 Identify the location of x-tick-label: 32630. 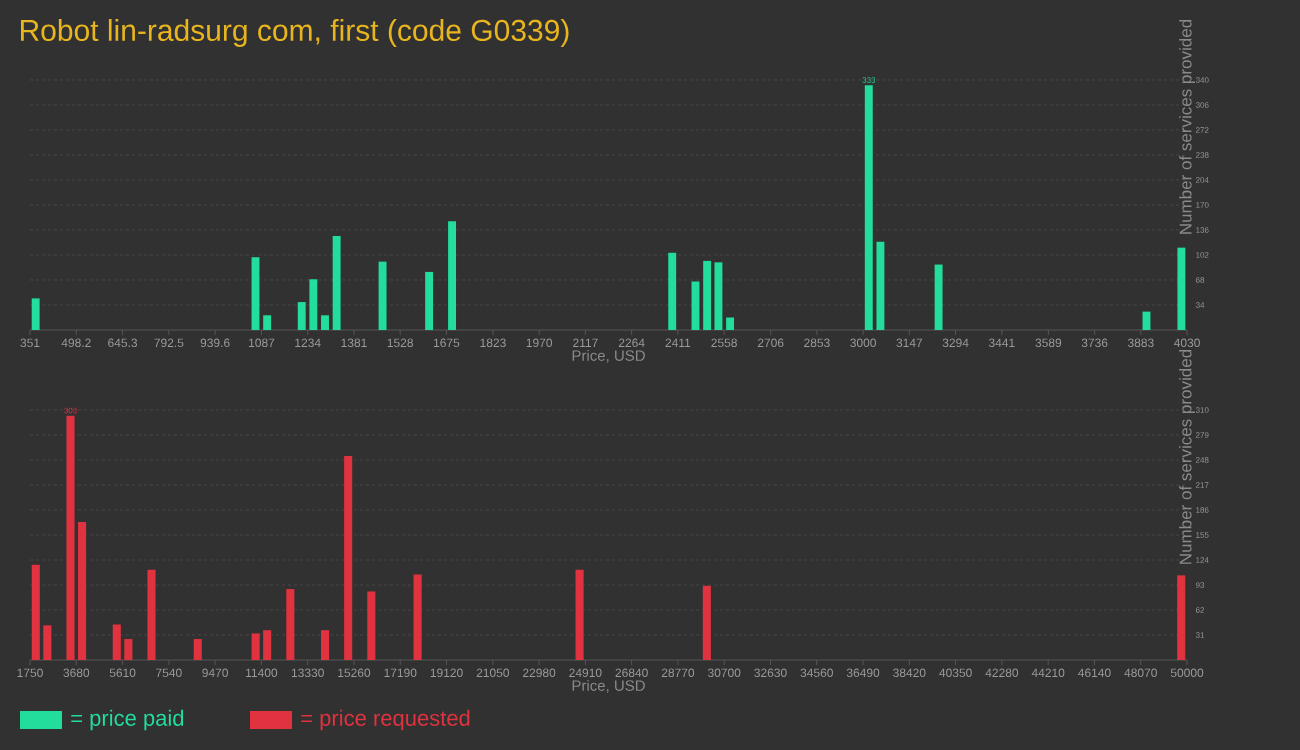
(770, 673).